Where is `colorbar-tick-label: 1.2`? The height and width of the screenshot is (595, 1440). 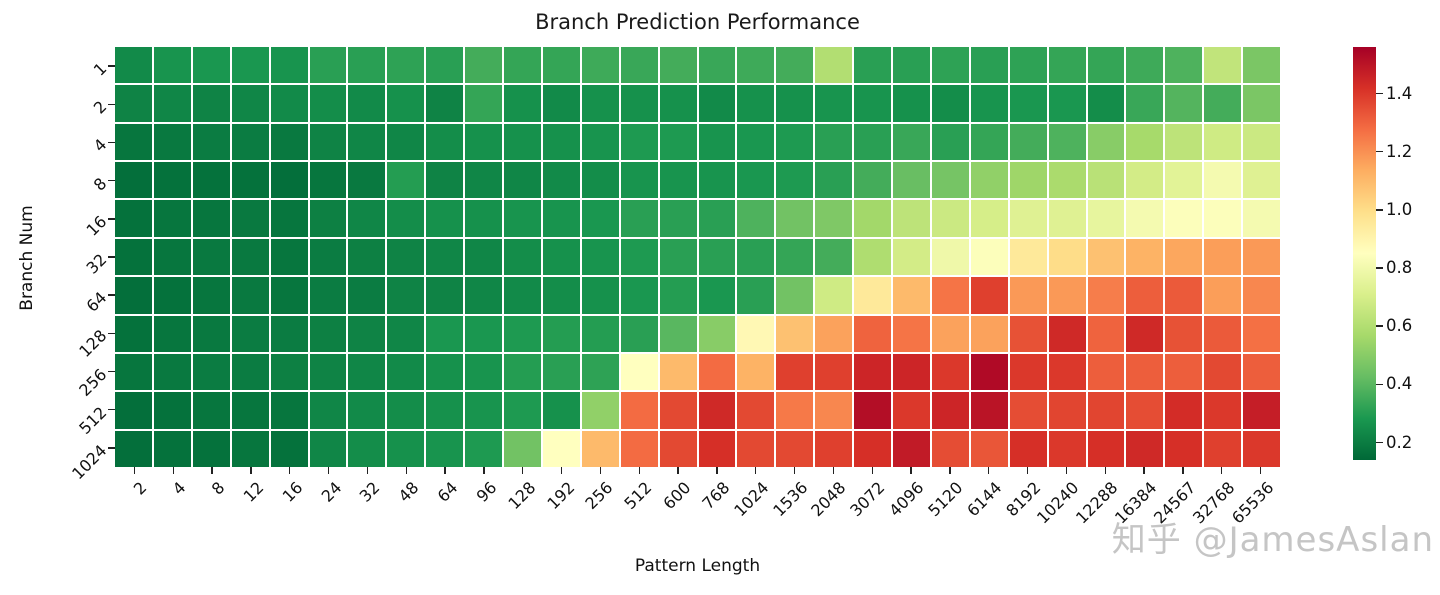 colorbar-tick-label: 1.2 is located at coordinates (1399, 151).